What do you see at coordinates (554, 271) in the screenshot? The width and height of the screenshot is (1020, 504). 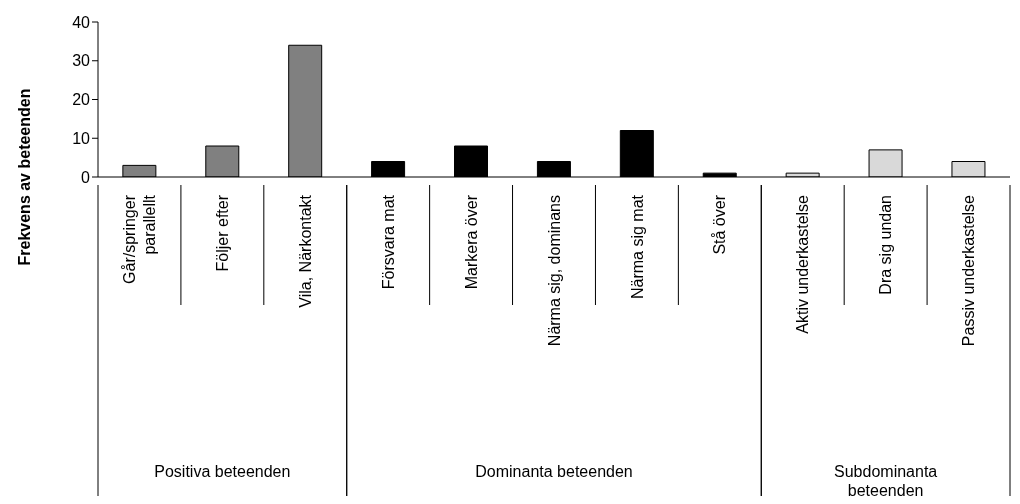 I see `x-tick-label: Närma sig, dominans` at bounding box center [554, 271].